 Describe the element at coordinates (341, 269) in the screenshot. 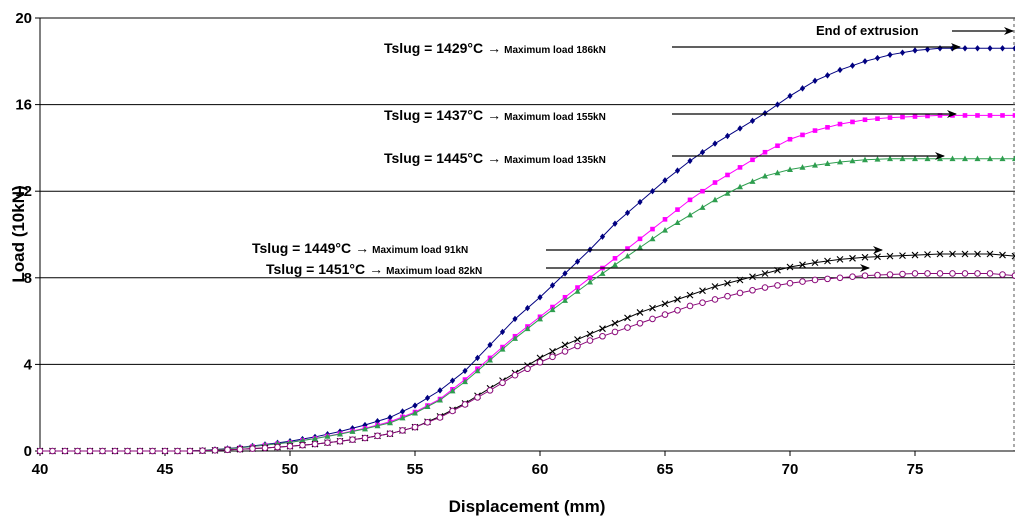

I see `label-temperature: 1451°C` at that location.